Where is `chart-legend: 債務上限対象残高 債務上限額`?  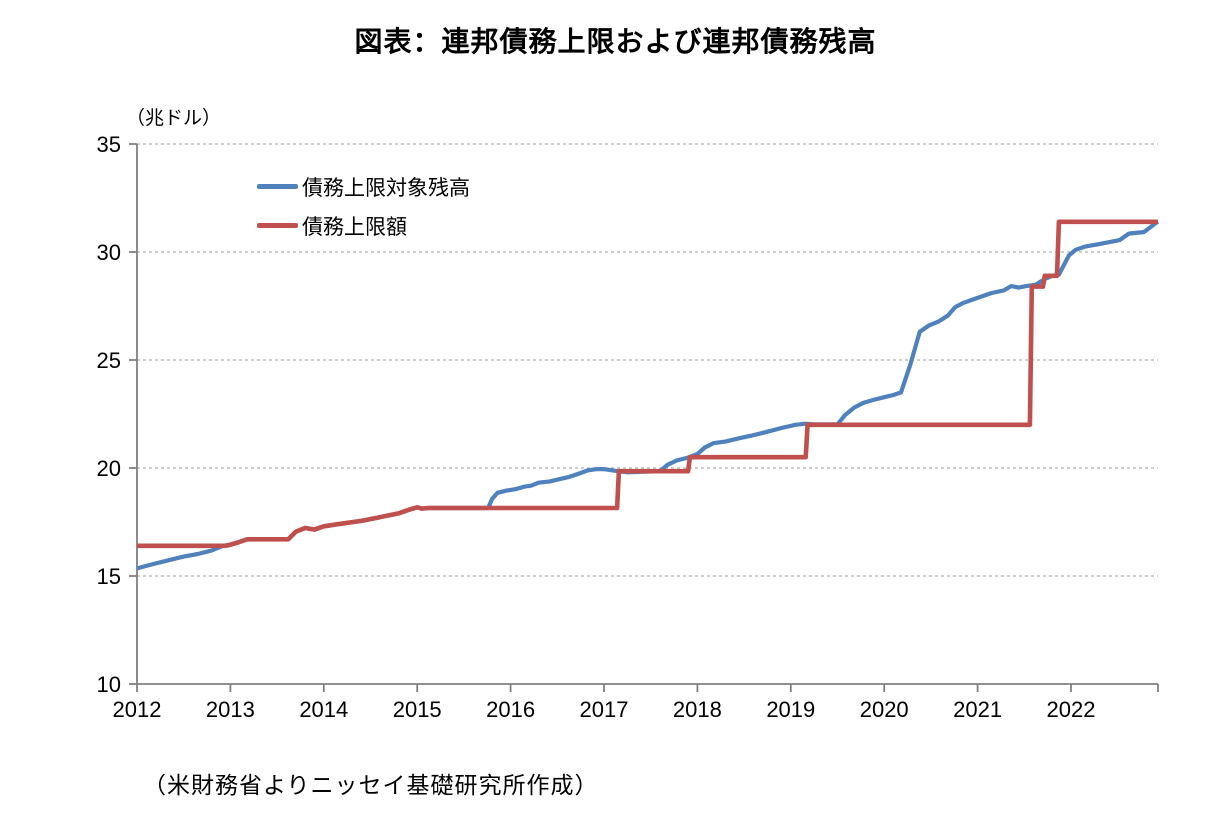 chart-legend: 債務上限対象残高 債務上限額 is located at coordinates (363, 206).